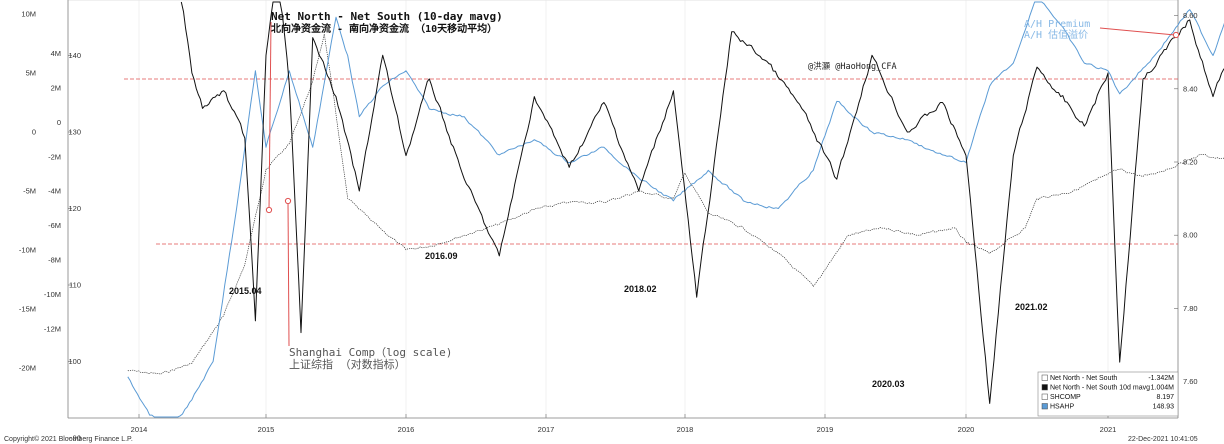 The height and width of the screenshot is (444, 1224). I want to click on ah-pointer-line, so click(1137, 31).